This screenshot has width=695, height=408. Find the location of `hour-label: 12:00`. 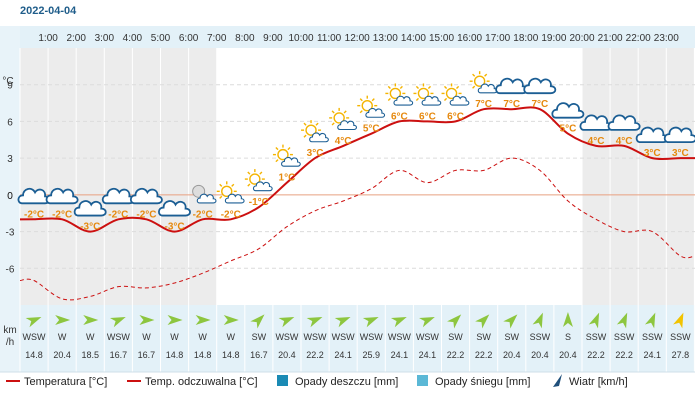

hour-label: 12:00 is located at coordinates (357, 38).